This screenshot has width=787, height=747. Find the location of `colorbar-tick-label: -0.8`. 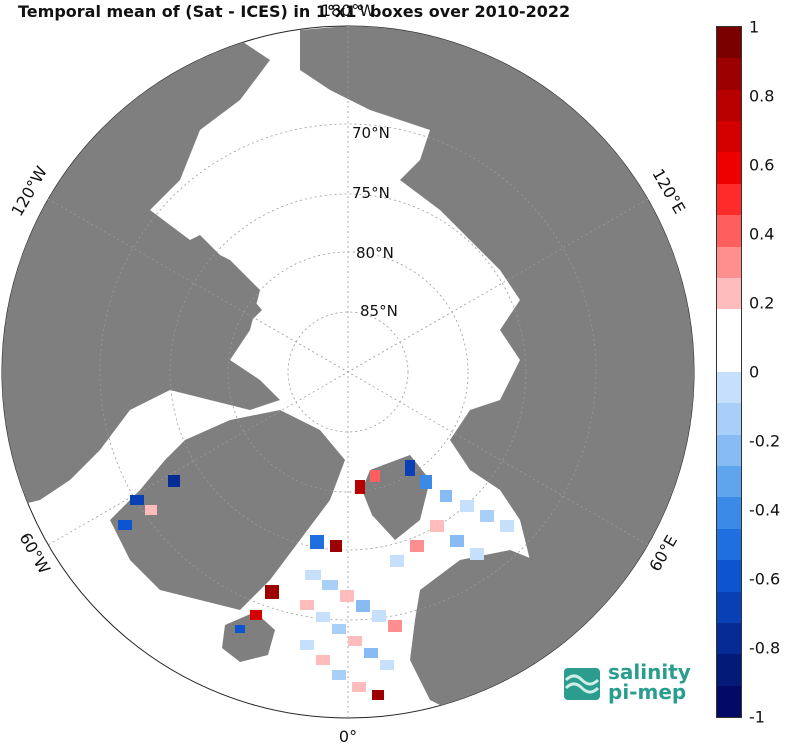

colorbar-tick-label: -0.8 is located at coordinates (765, 648).